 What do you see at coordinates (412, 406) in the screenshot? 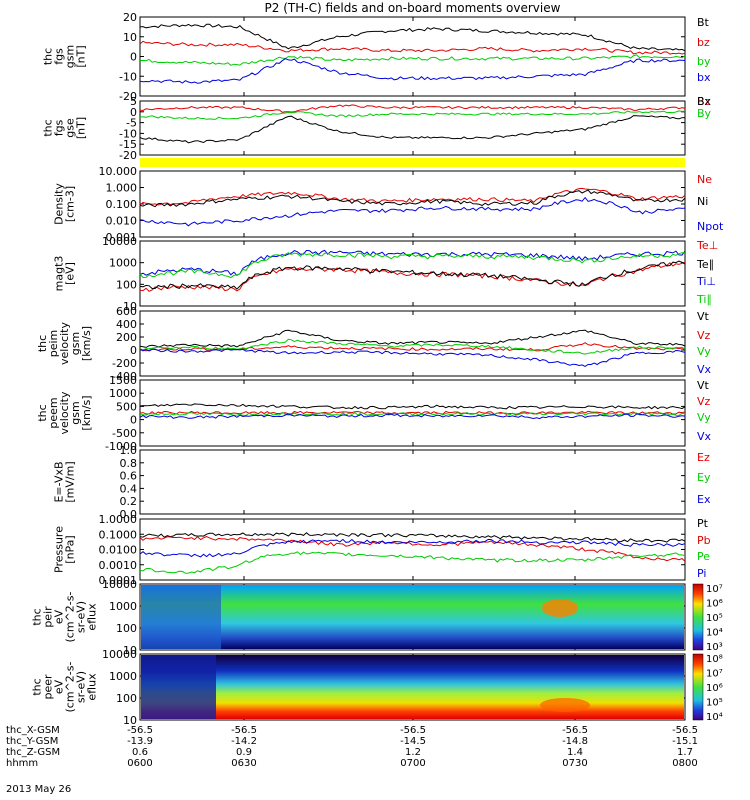
I see `series-Vt` at bounding box center [412, 406].